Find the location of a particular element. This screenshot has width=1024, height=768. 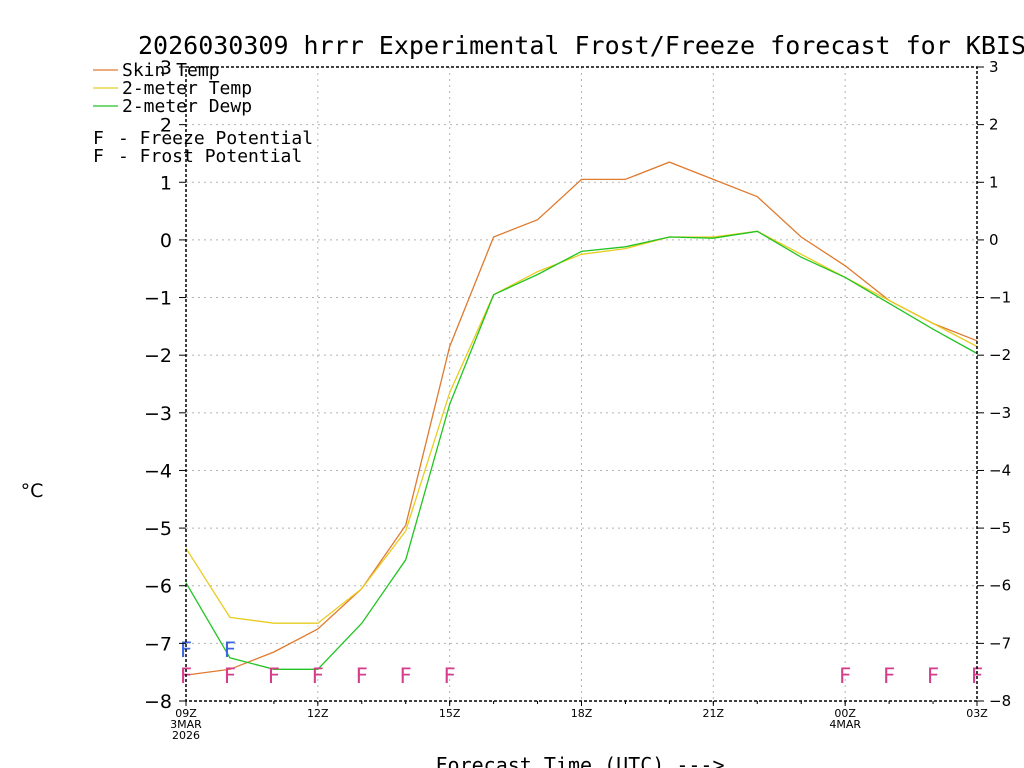

y-tick-label-left: −5 is located at coordinates (158, 529).